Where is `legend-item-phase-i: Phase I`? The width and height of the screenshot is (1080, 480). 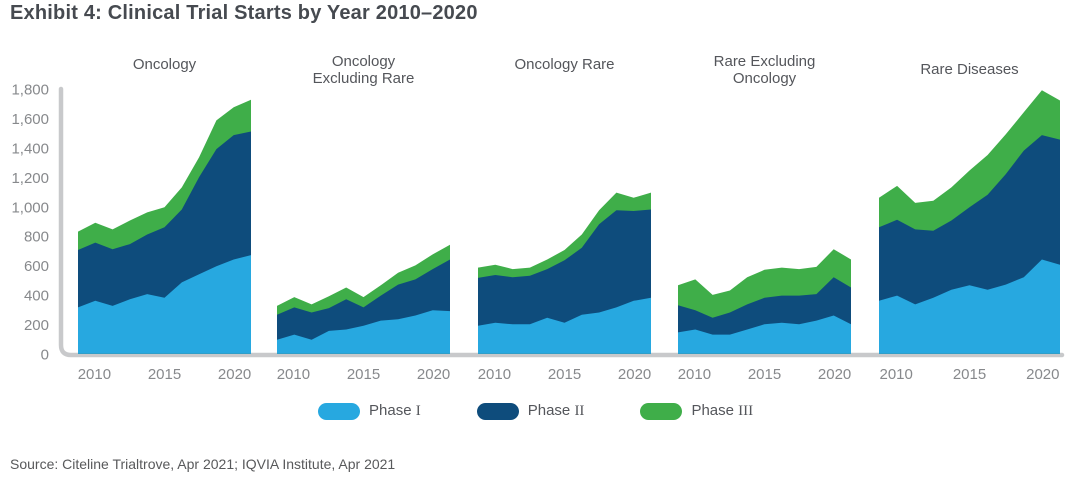
legend-item-phase-i: Phase I is located at coordinates (369, 411).